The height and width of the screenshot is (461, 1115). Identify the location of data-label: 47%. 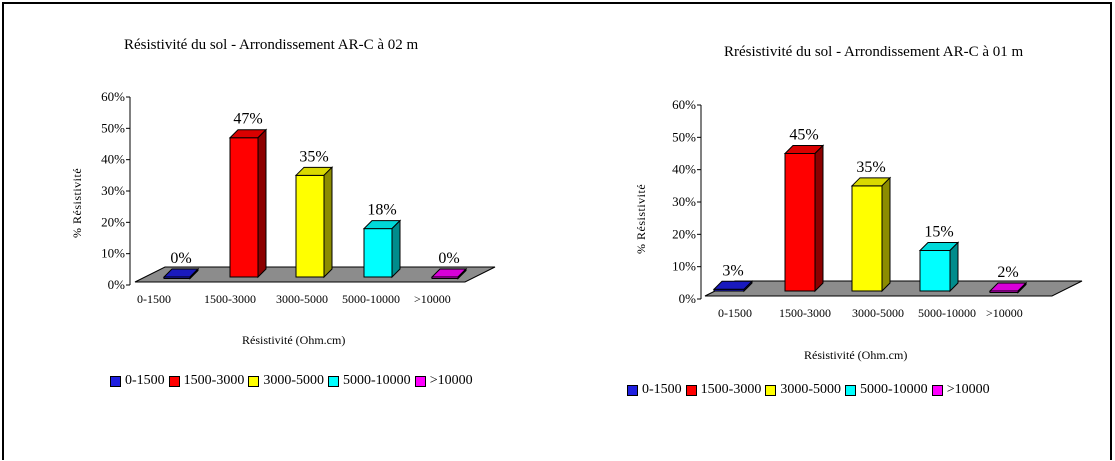
(247, 119).